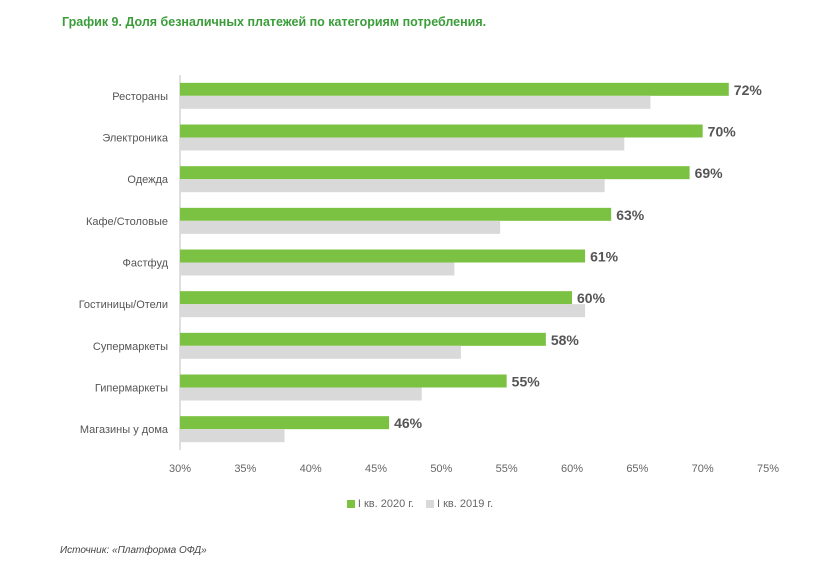 This screenshot has height=570, width=840. What do you see at coordinates (709, 173) in the screenshot?
I see `value-label-2: 69%` at bounding box center [709, 173].